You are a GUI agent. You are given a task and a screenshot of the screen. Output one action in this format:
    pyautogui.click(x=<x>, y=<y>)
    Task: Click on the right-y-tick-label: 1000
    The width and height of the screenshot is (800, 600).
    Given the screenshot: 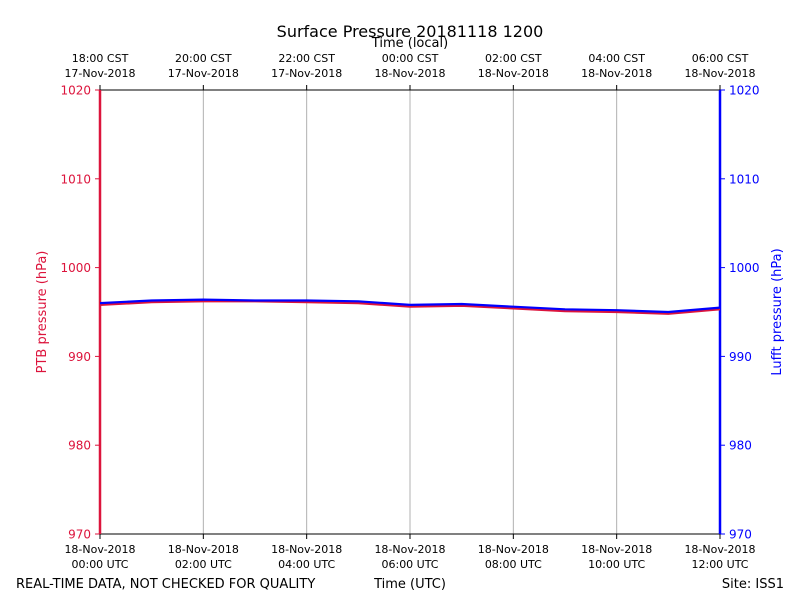 What is the action you would take?
    pyautogui.click(x=744, y=268)
    